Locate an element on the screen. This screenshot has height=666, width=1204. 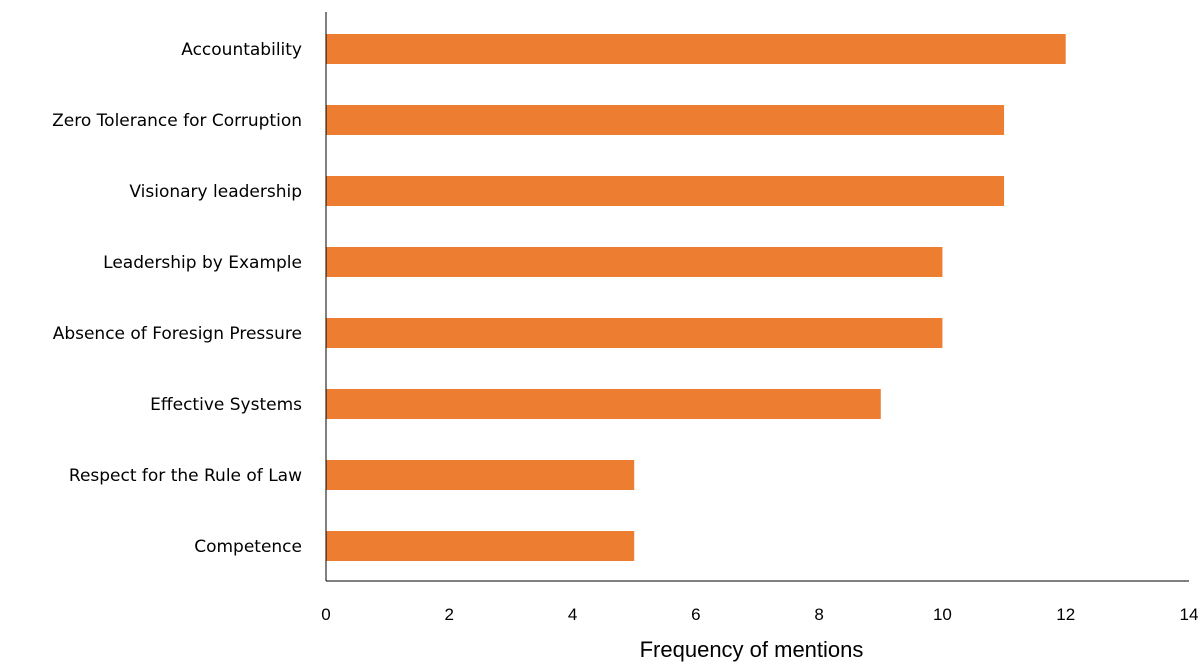
category-label: Competence is located at coordinates (248, 547).